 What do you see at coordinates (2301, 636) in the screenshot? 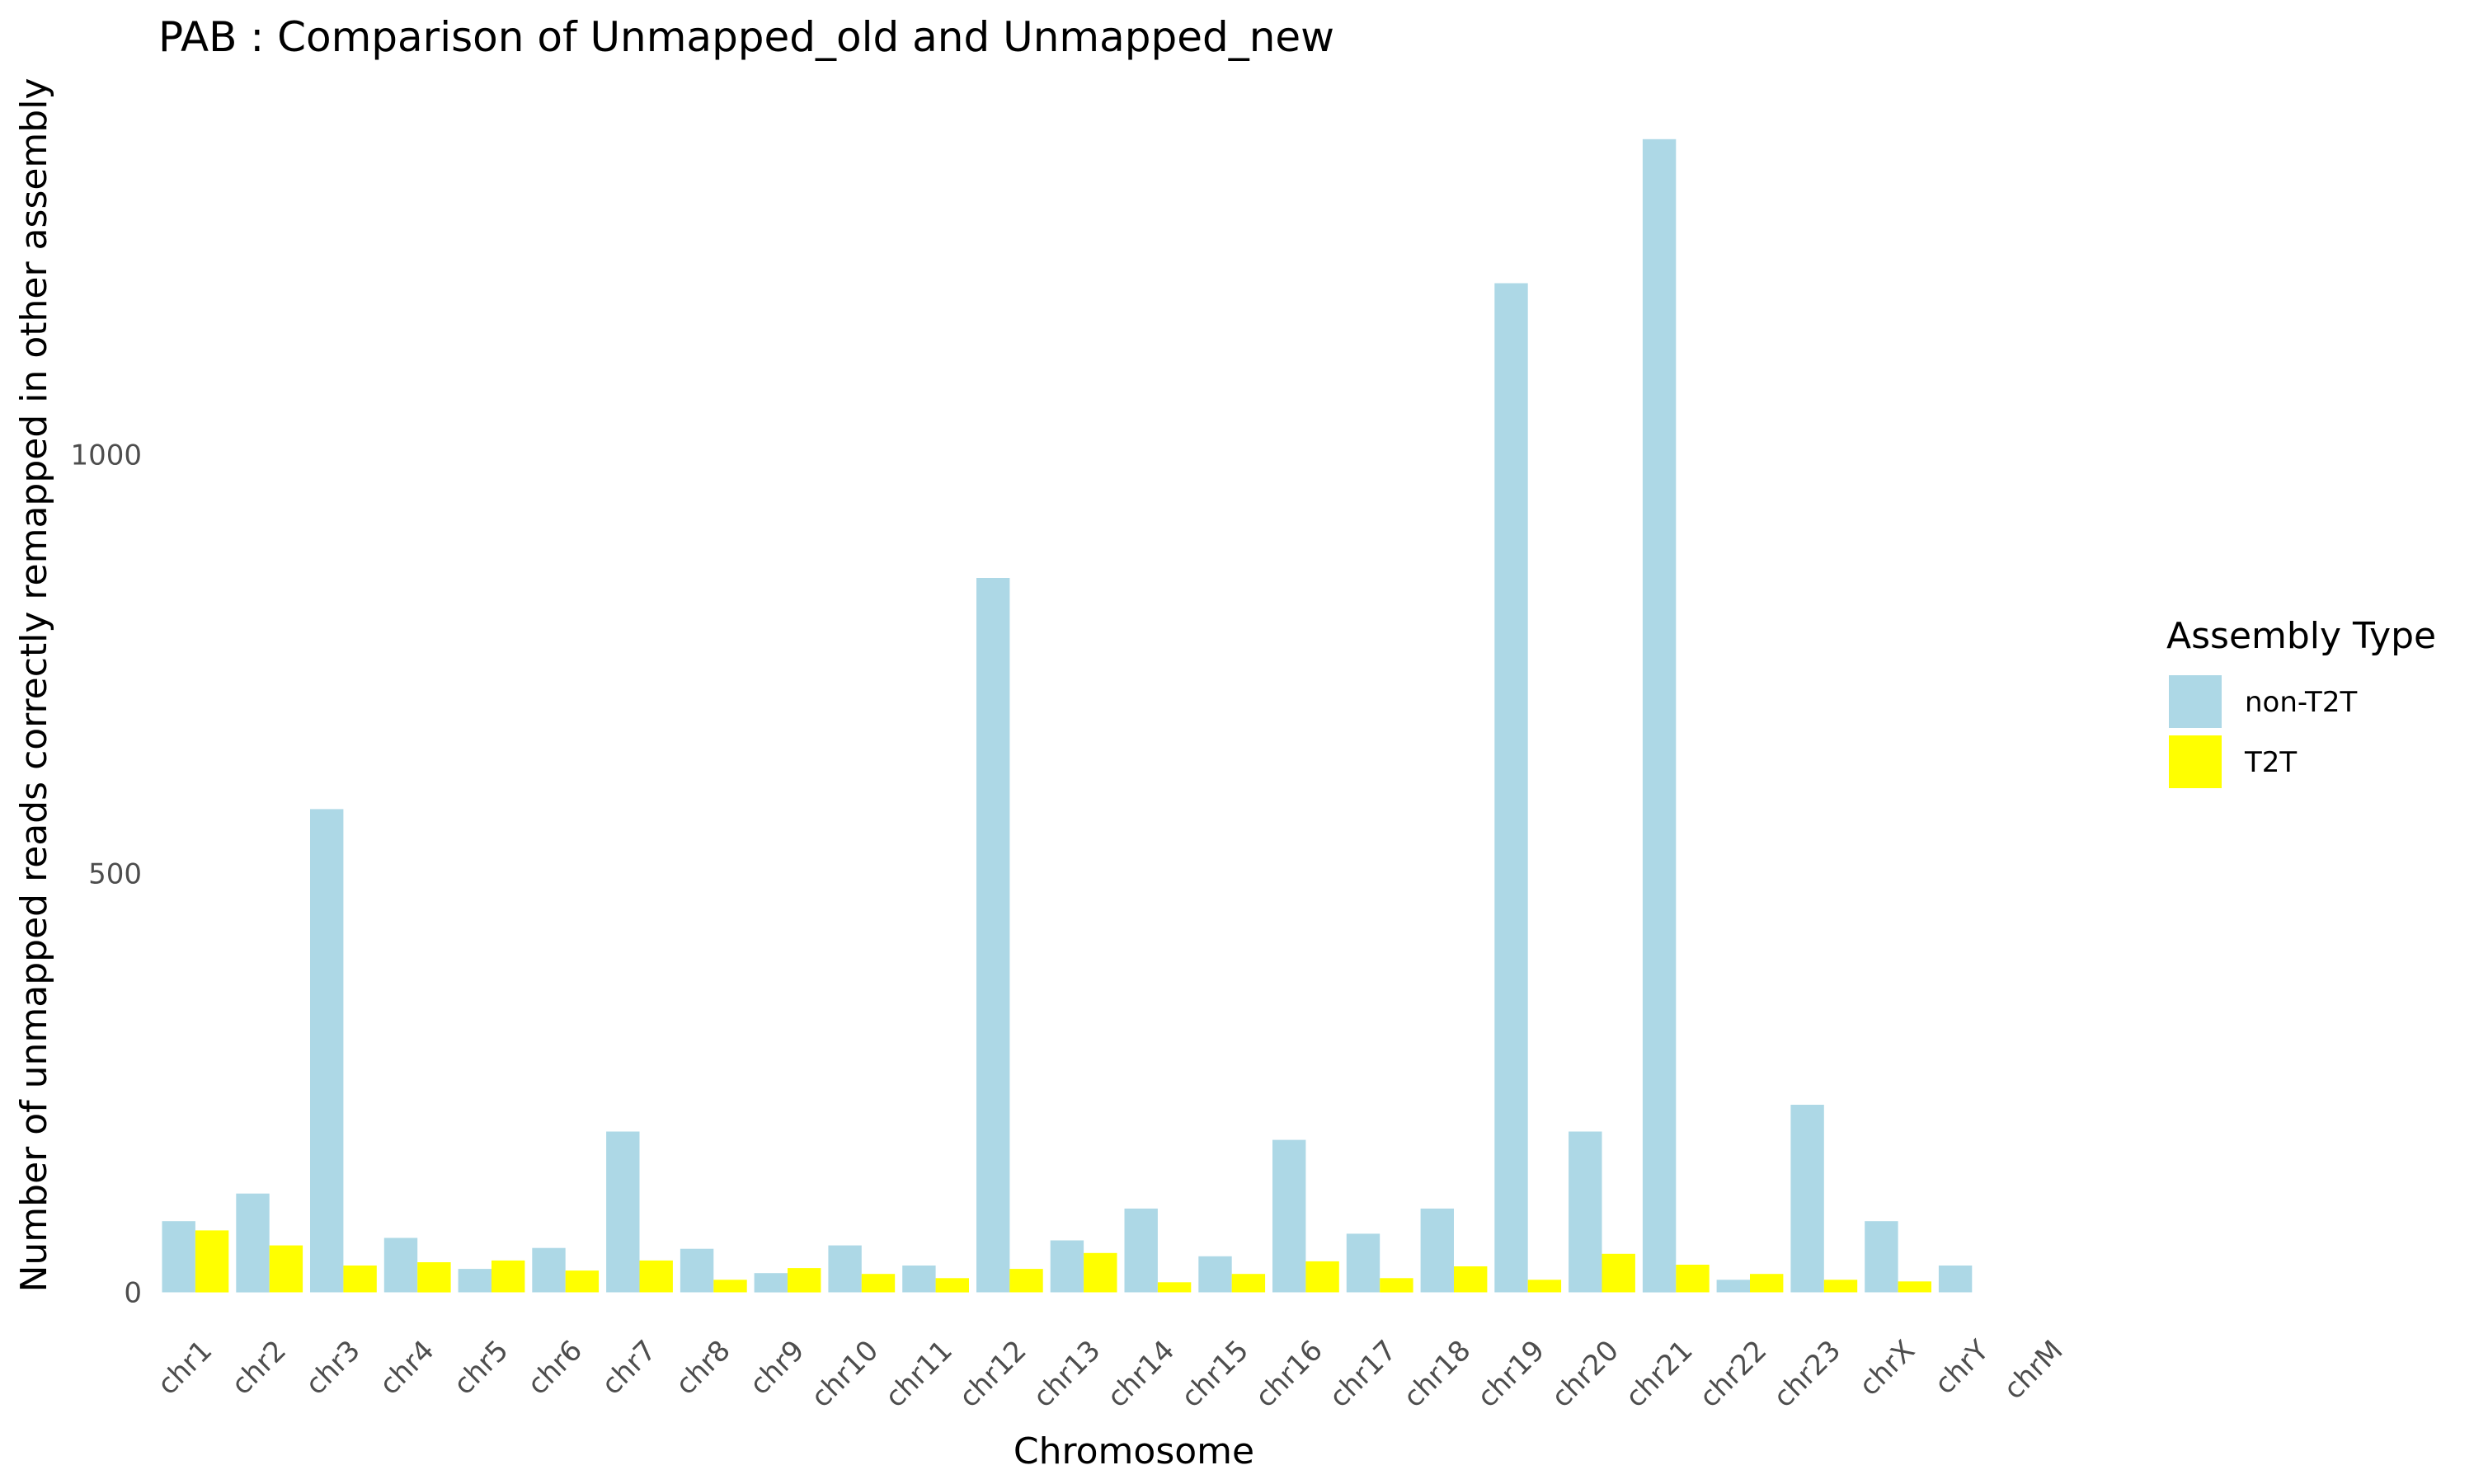
I see `legend-title: Assembly Type` at bounding box center [2301, 636].